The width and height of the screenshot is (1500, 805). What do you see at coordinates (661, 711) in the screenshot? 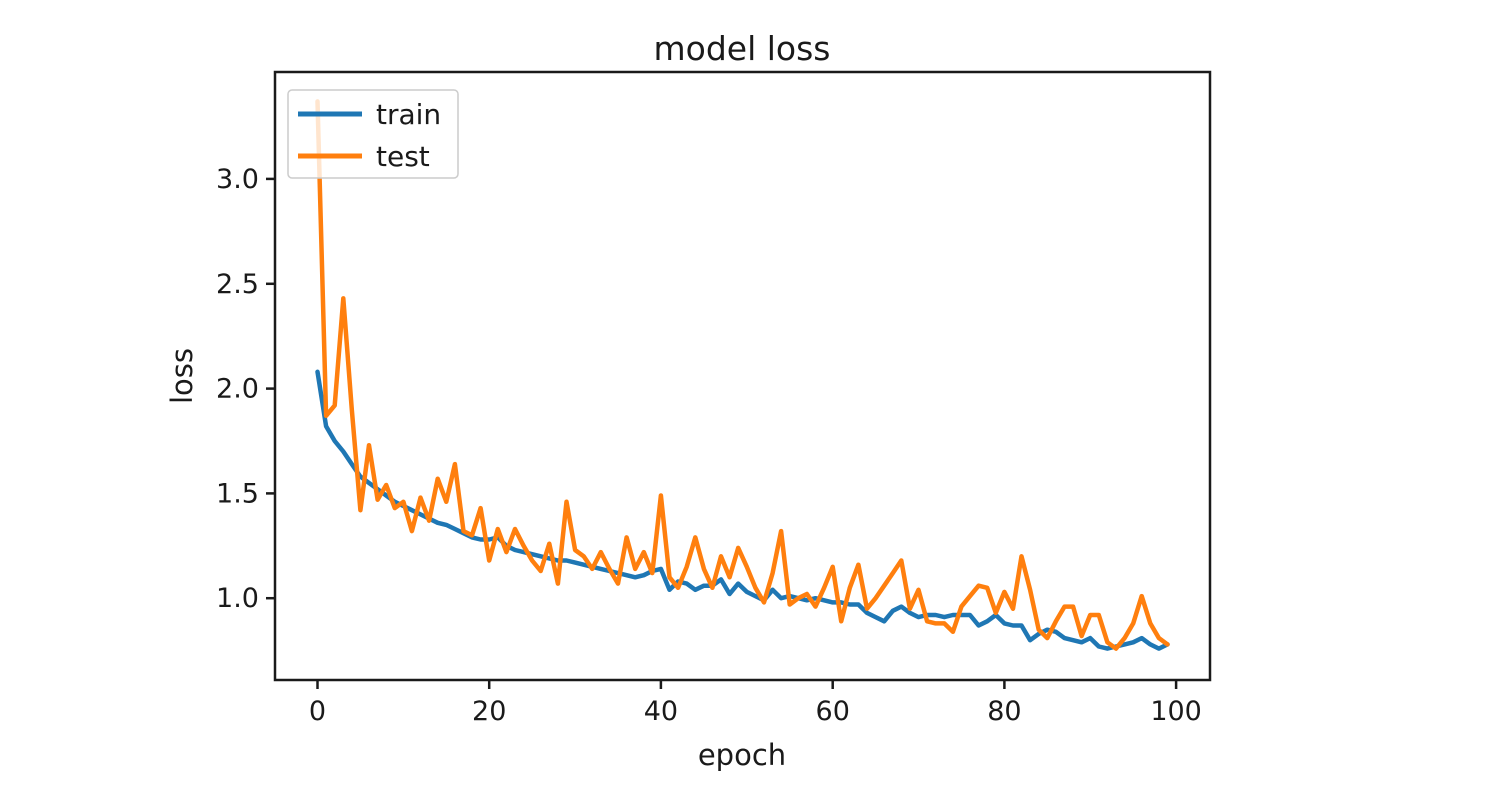
I see `x-tick-label: 40` at bounding box center [661, 711].